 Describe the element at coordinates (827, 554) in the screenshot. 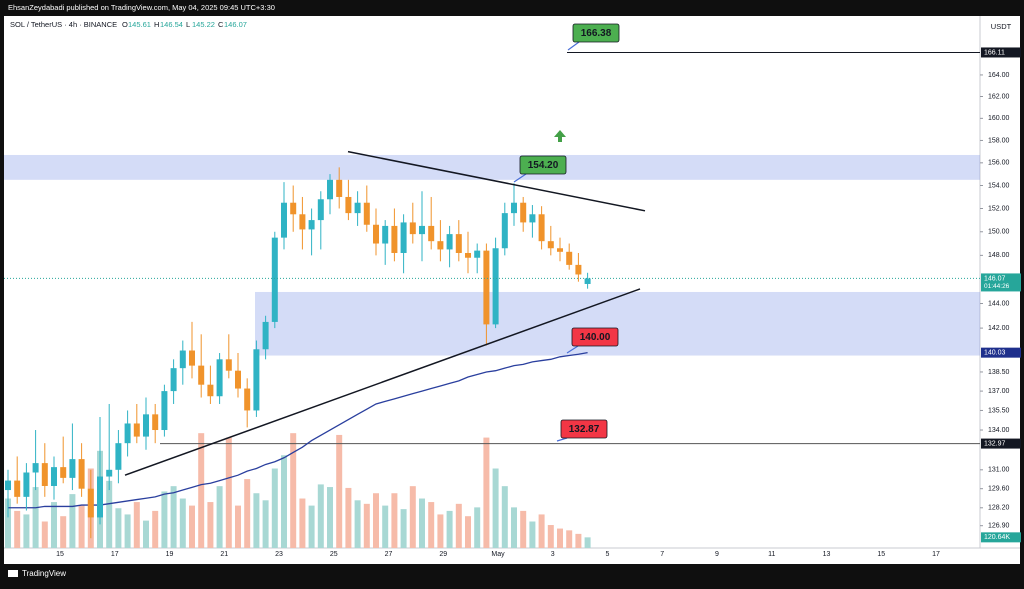

I see `x-tick-label: 13` at that location.